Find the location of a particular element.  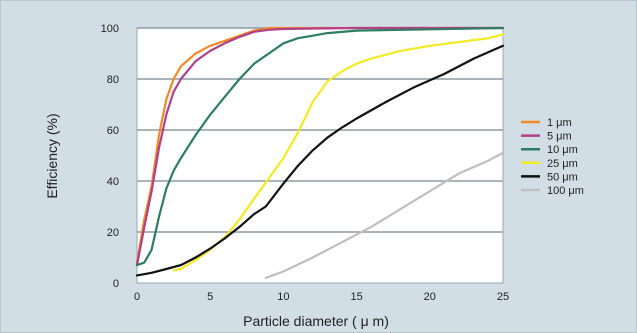

x-tick-10: 10 is located at coordinates (283, 297).